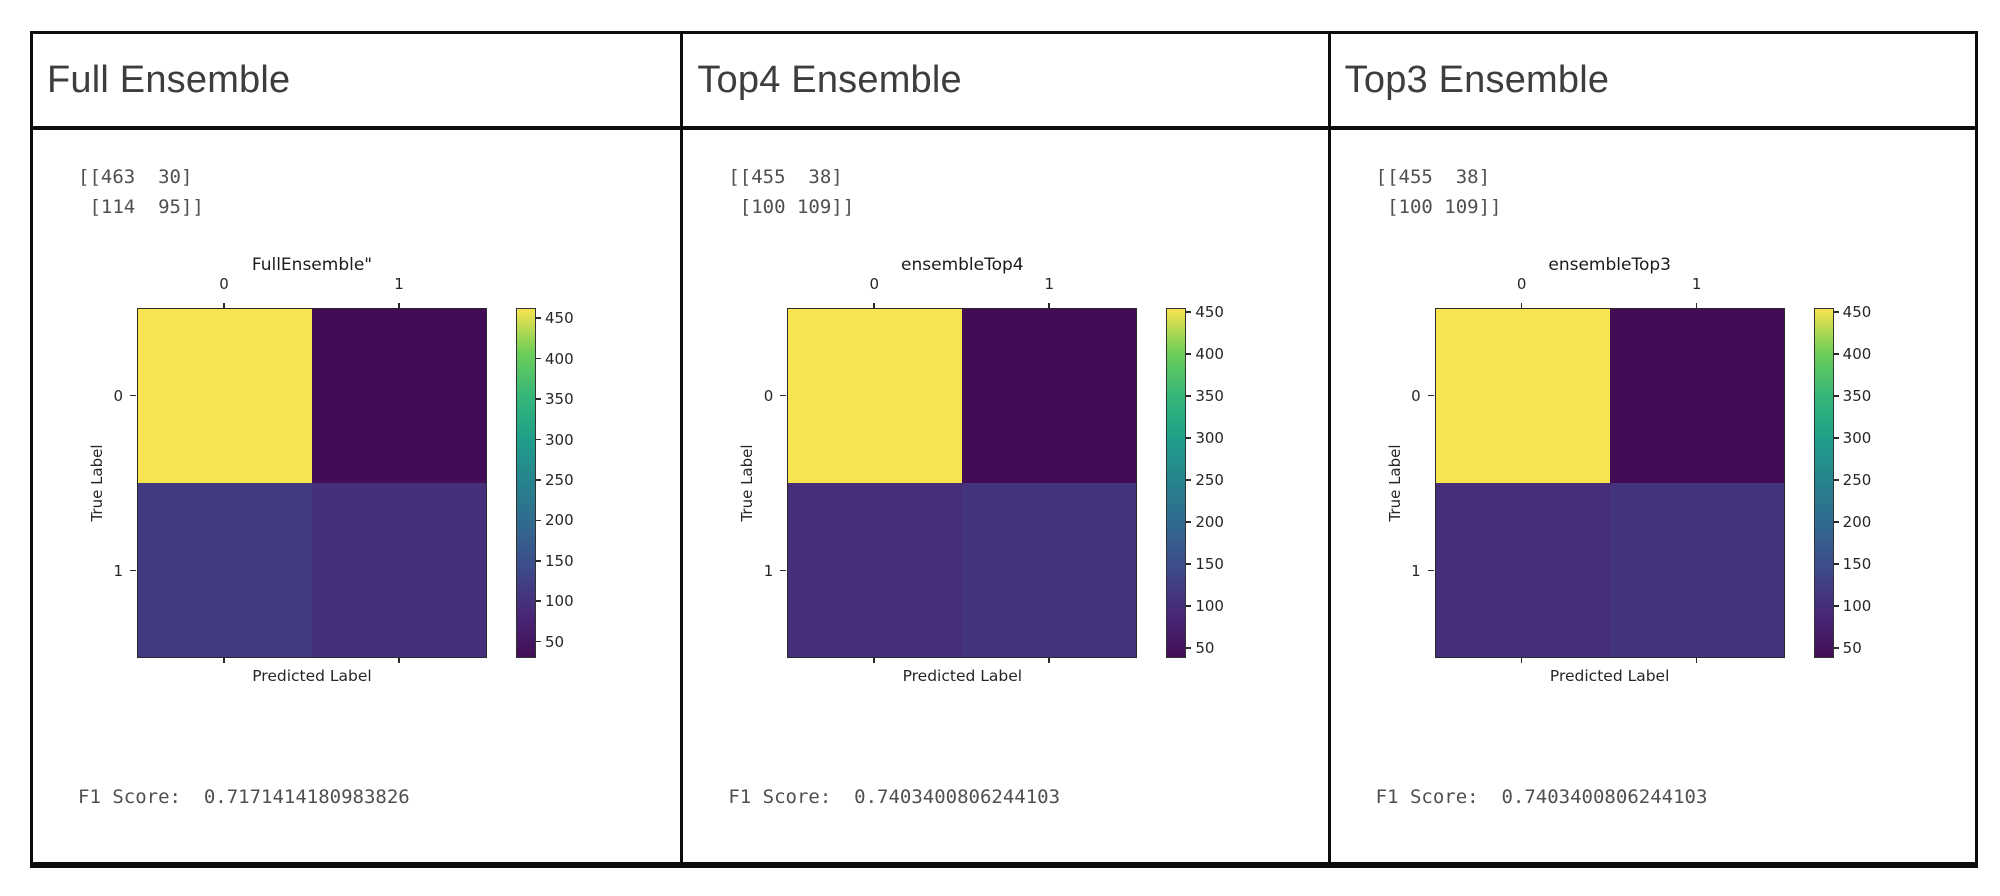 Image resolution: width=2000 pixels, height=896 pixels. Describe the element at coordinates (1857, 605) in the screenshot. I see `colorbar-tick-label: 100` at that location.